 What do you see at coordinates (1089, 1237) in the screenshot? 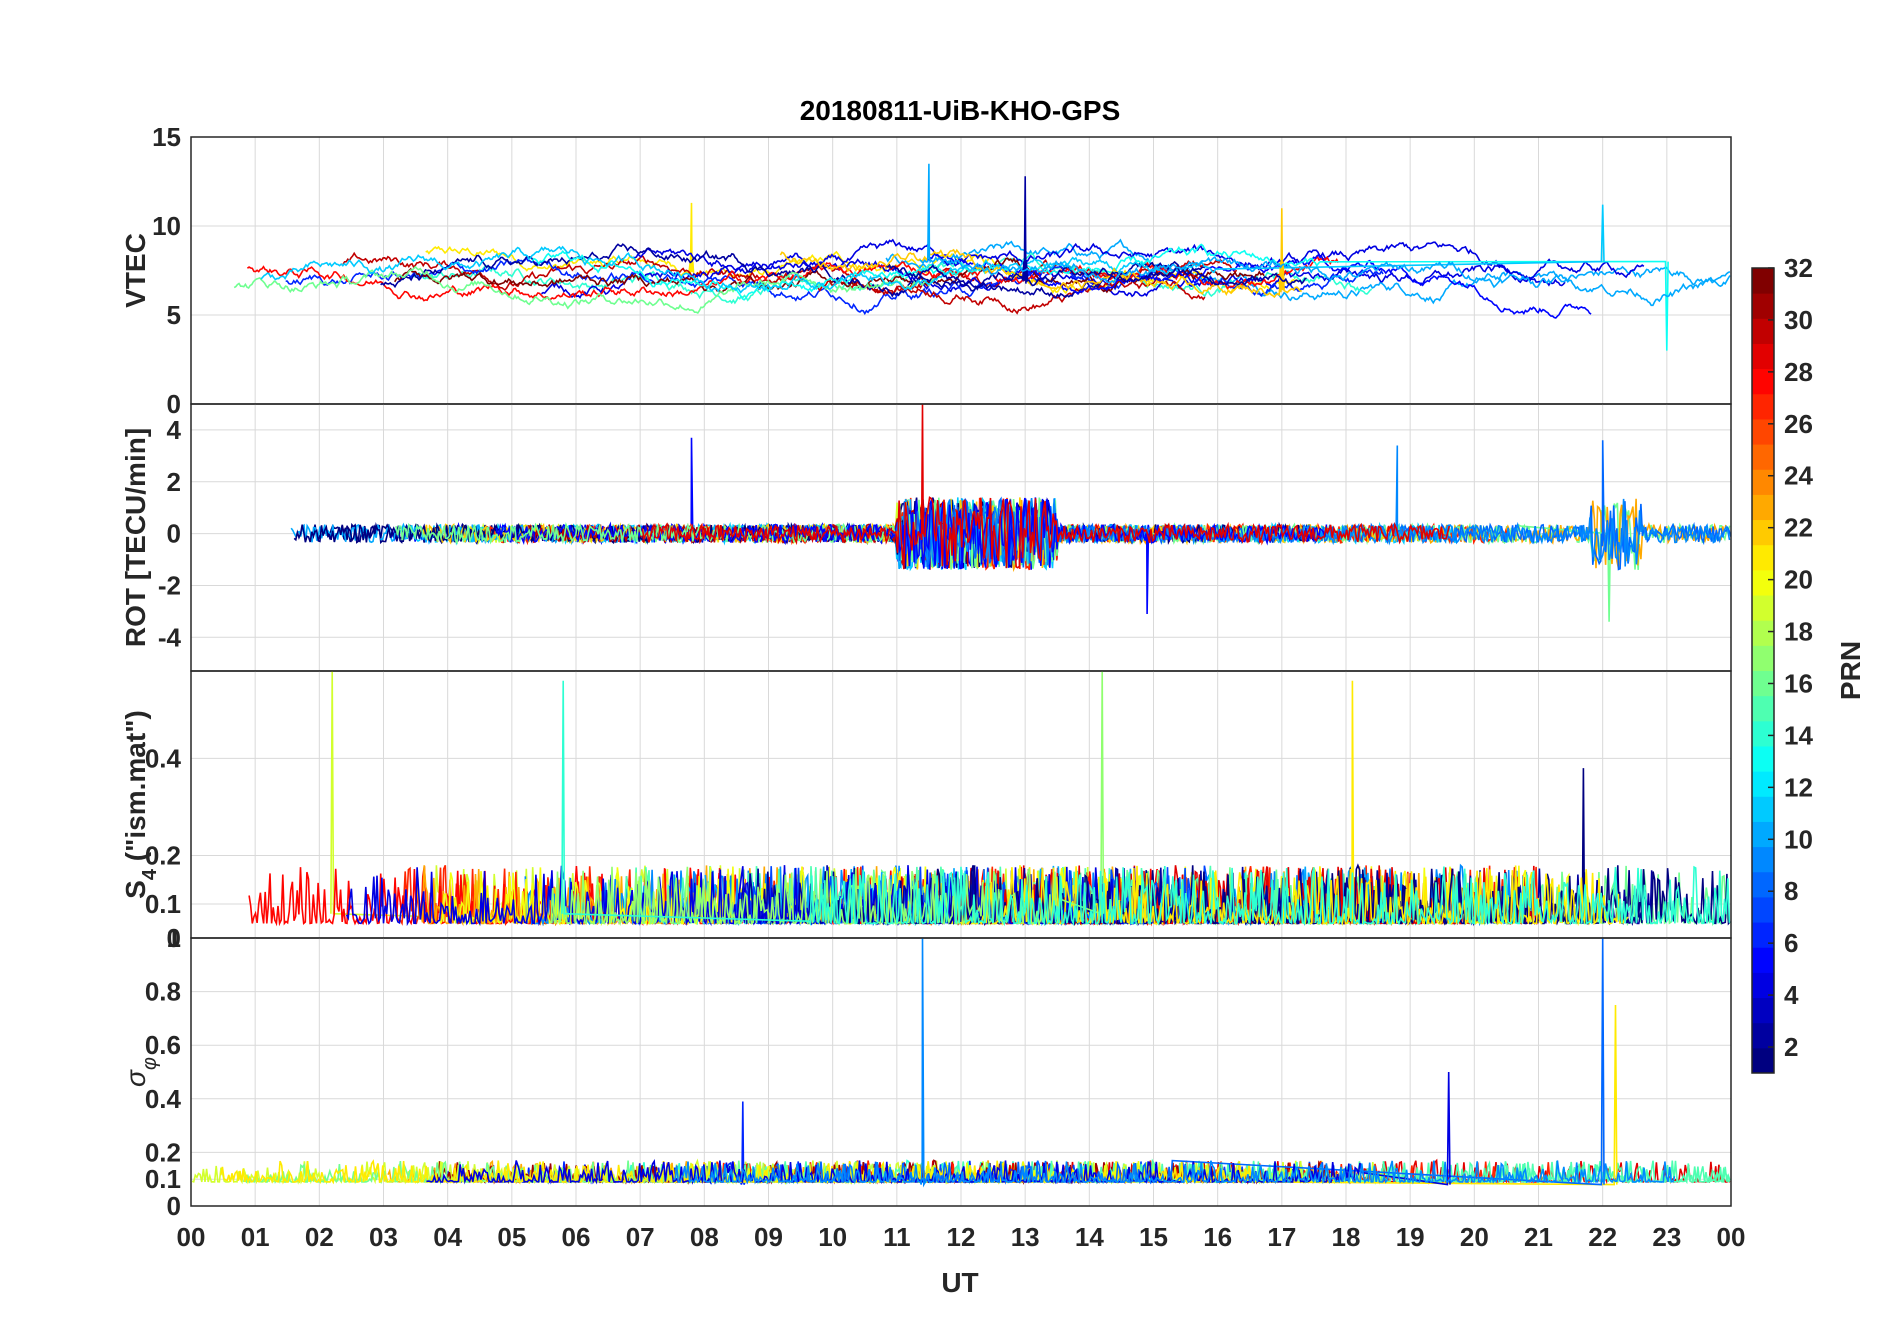
I see `x-tick-label: 14` at bounding box center [1089, 1237].